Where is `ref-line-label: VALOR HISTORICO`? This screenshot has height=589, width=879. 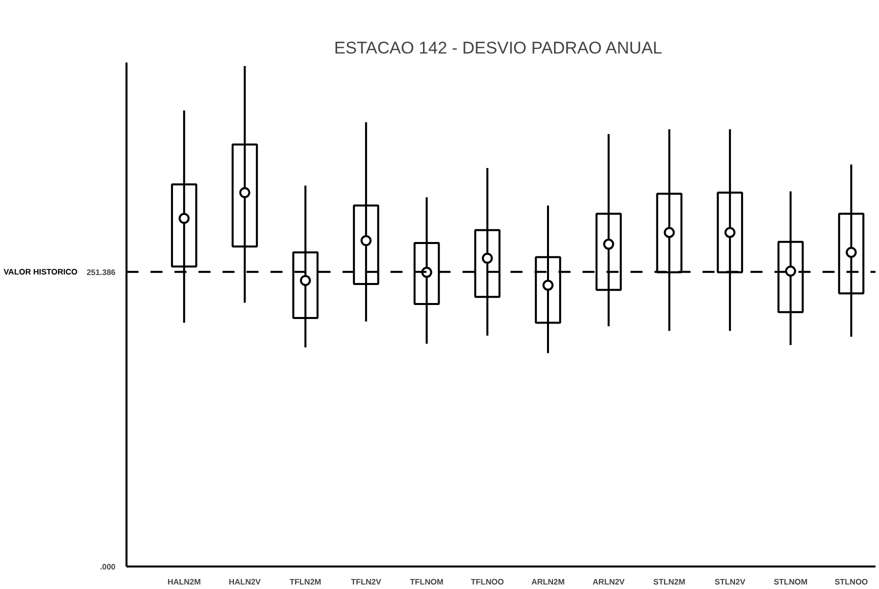 ref-line-label: VALOR HISTORICO is located at coordinates (41, 271).